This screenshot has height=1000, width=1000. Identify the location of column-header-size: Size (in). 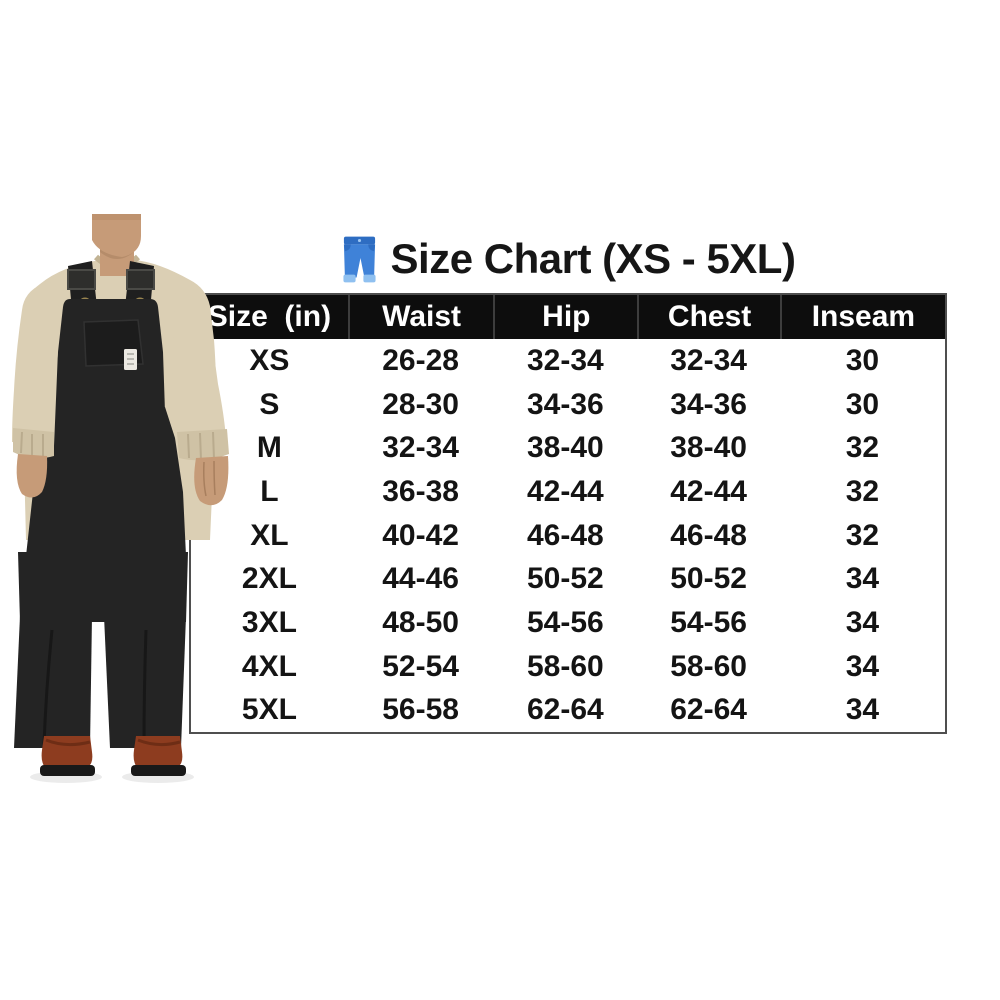
(269, 316).